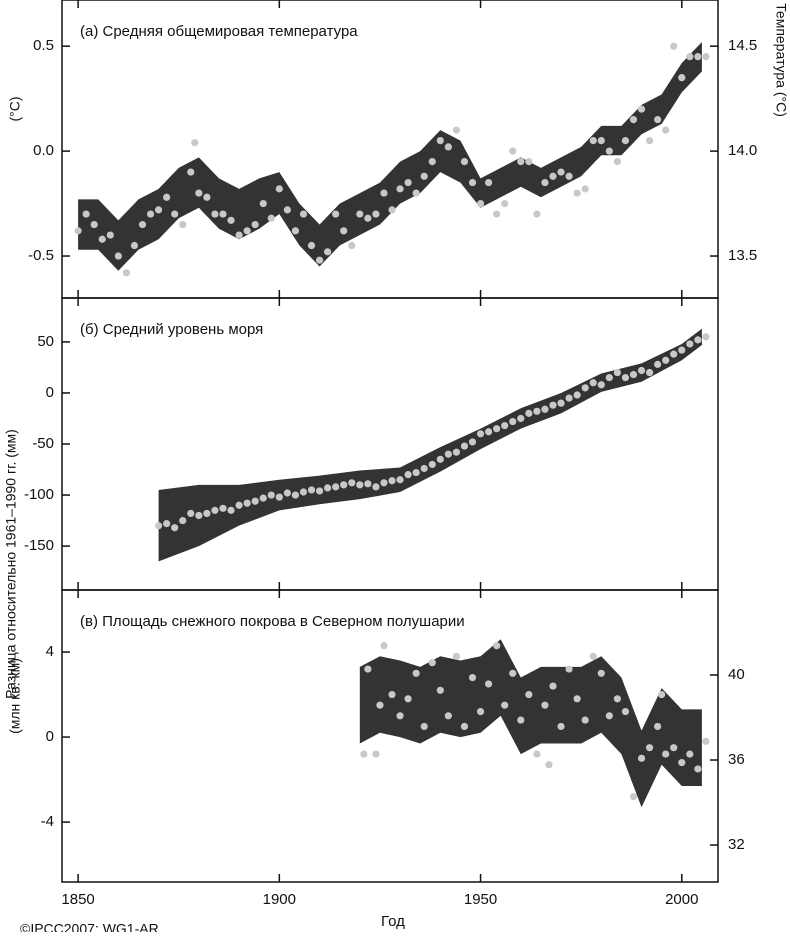  What do you see at coordinates (77, 899) in the screenshot?
I see `x-tick-label: 1850` at bounding box center [77, 899].